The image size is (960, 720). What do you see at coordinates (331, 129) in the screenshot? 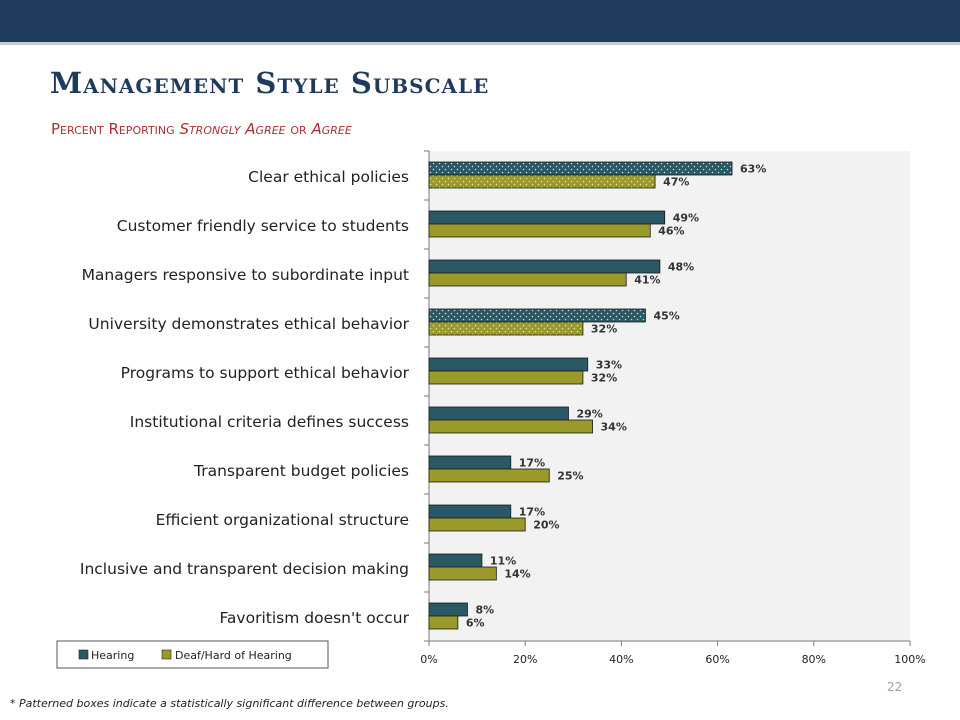
I see `subtitle-part-4: Agree` at bounding box center [331, 129].